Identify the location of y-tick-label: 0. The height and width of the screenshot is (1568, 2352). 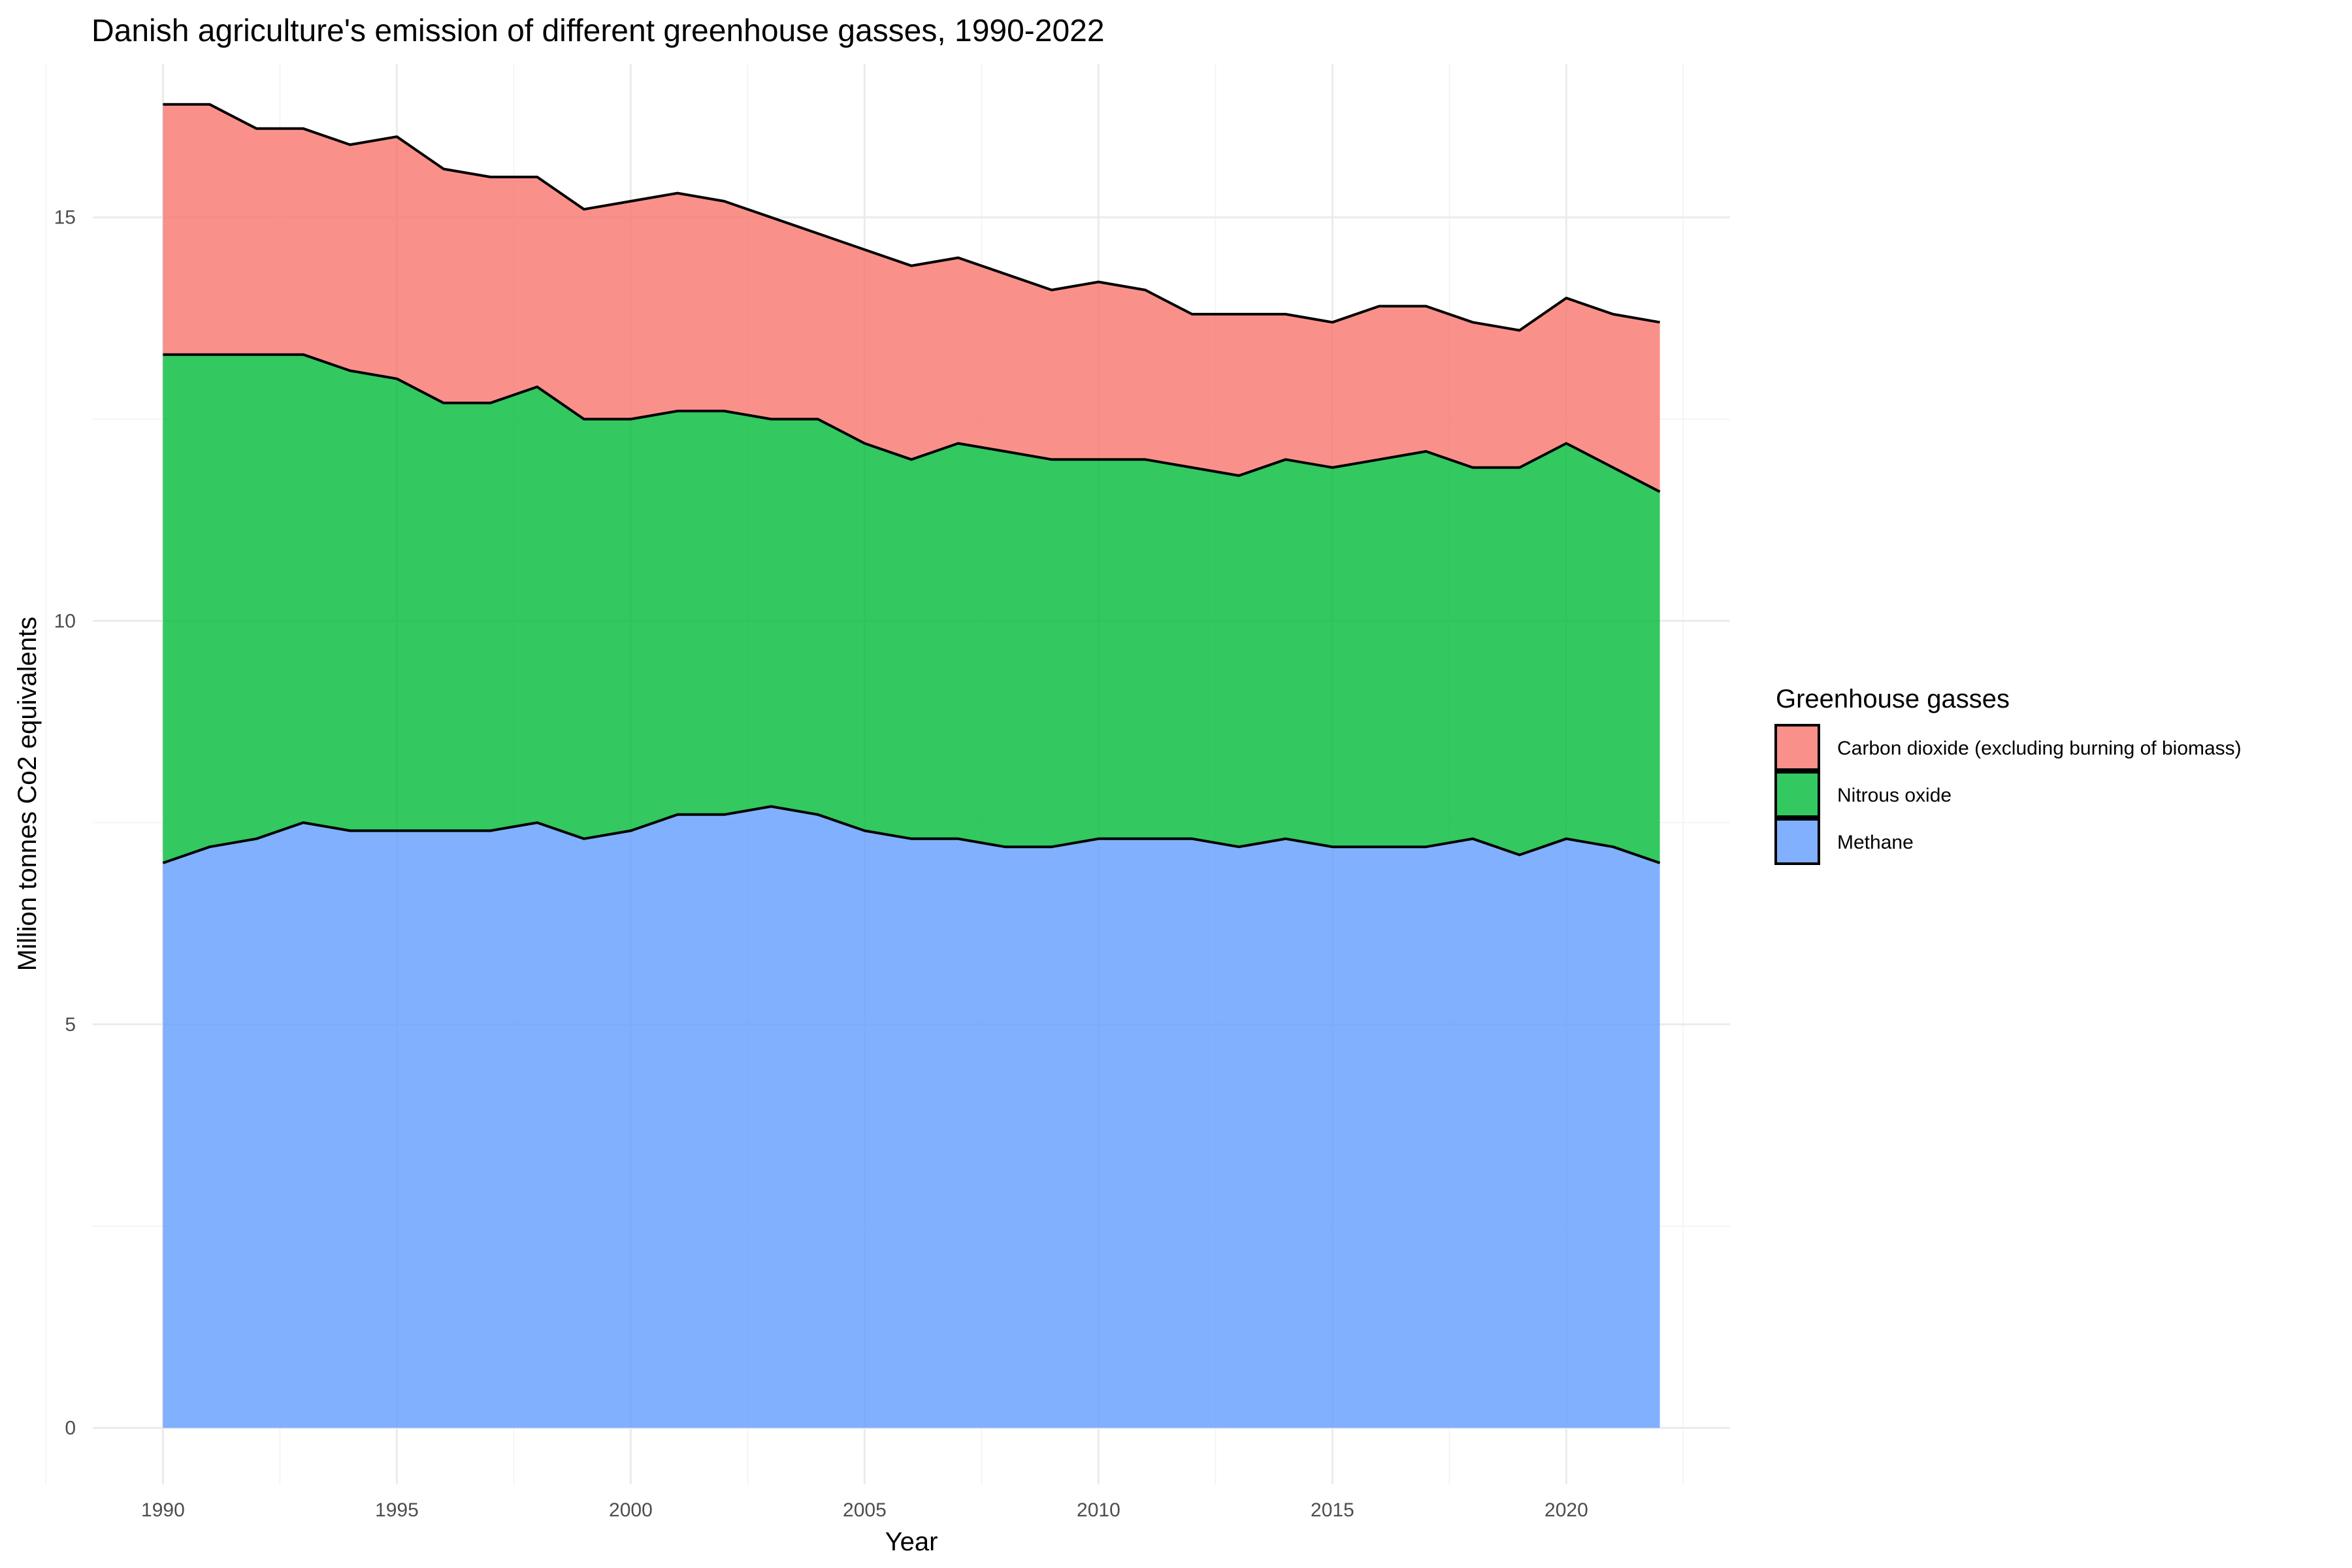
(70, 1428).